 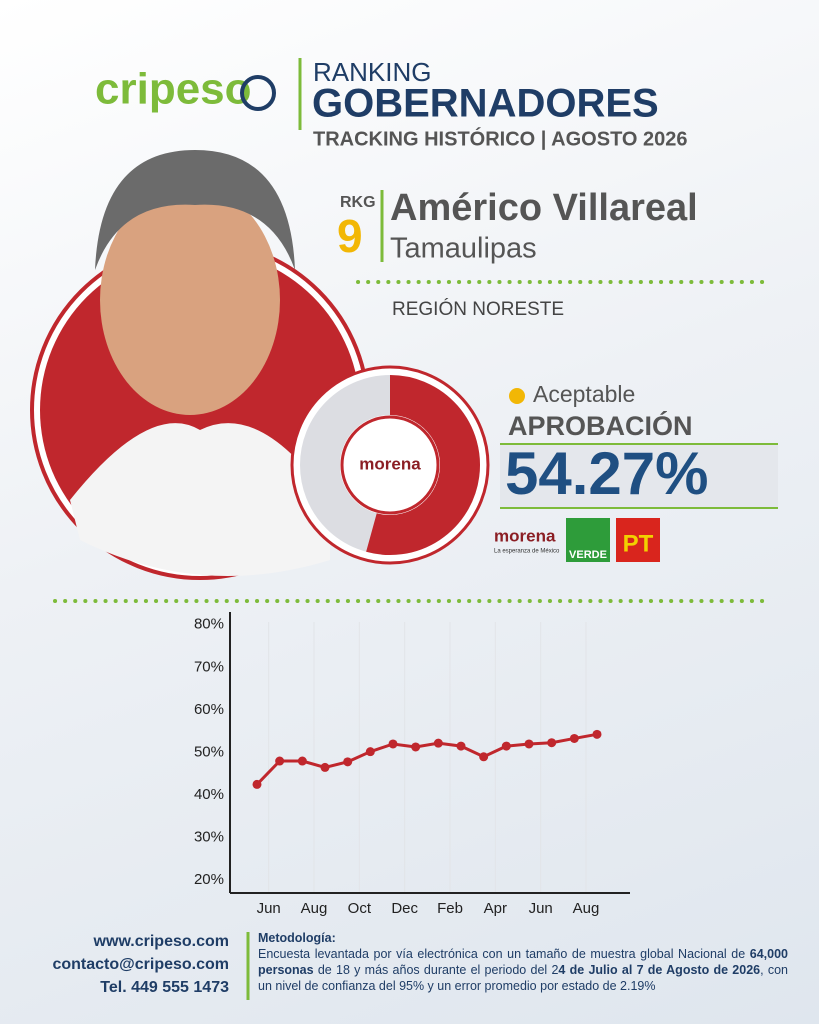 I want to click on verde-logo: VERDE, so click(x=588, y=555).